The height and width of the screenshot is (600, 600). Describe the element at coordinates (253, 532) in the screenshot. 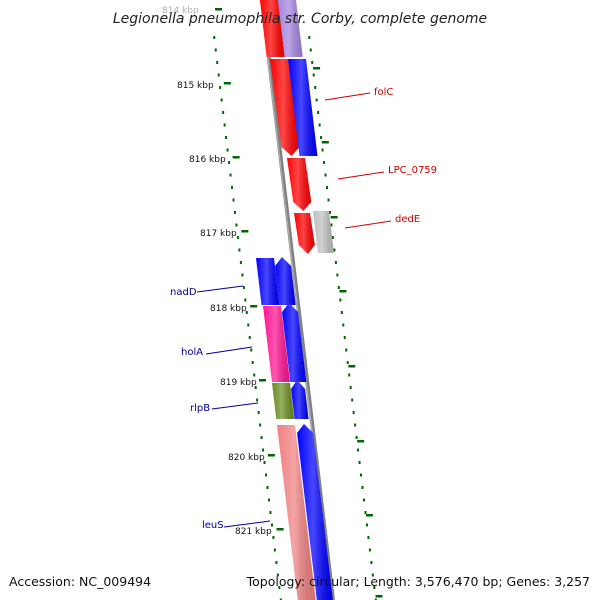

I see `tick-label-821: 821 kbp` at that location.